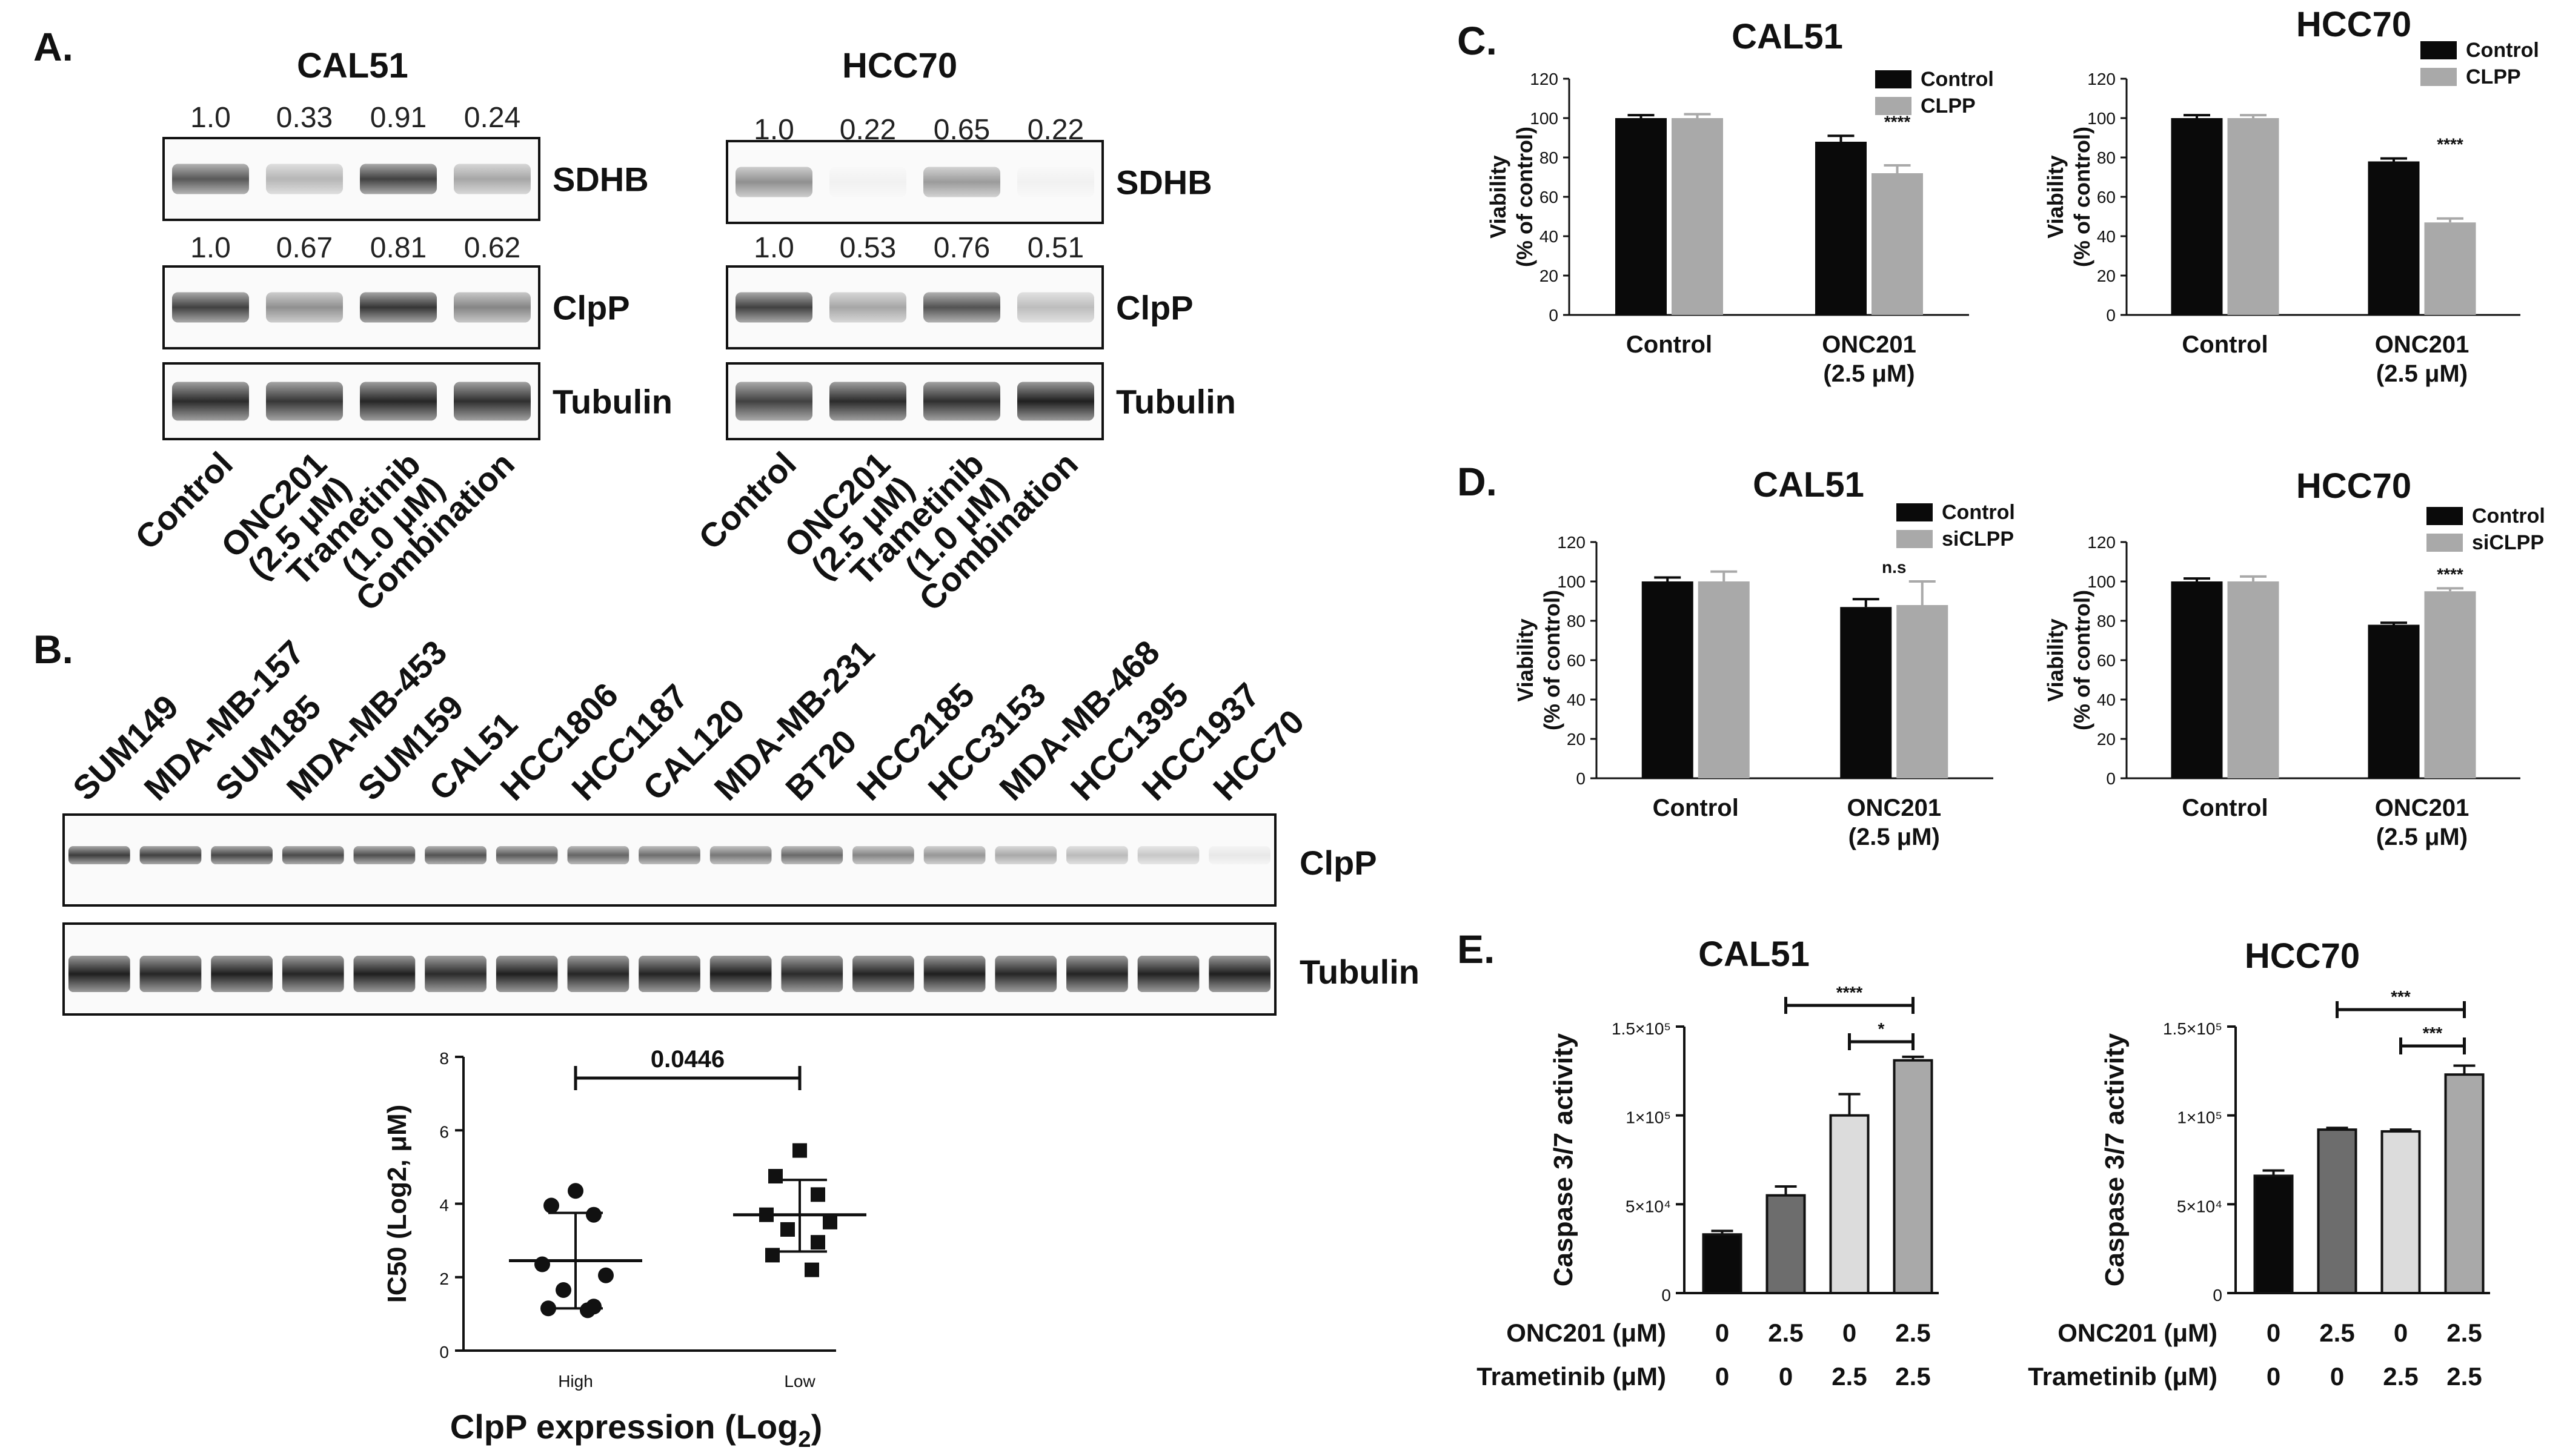 Image resolution: width=2564 pixels, height=1456 pixels. Describe the element at coordinates (398, 248) in the screenshot. I see `quant-value: 0.81` at that location.